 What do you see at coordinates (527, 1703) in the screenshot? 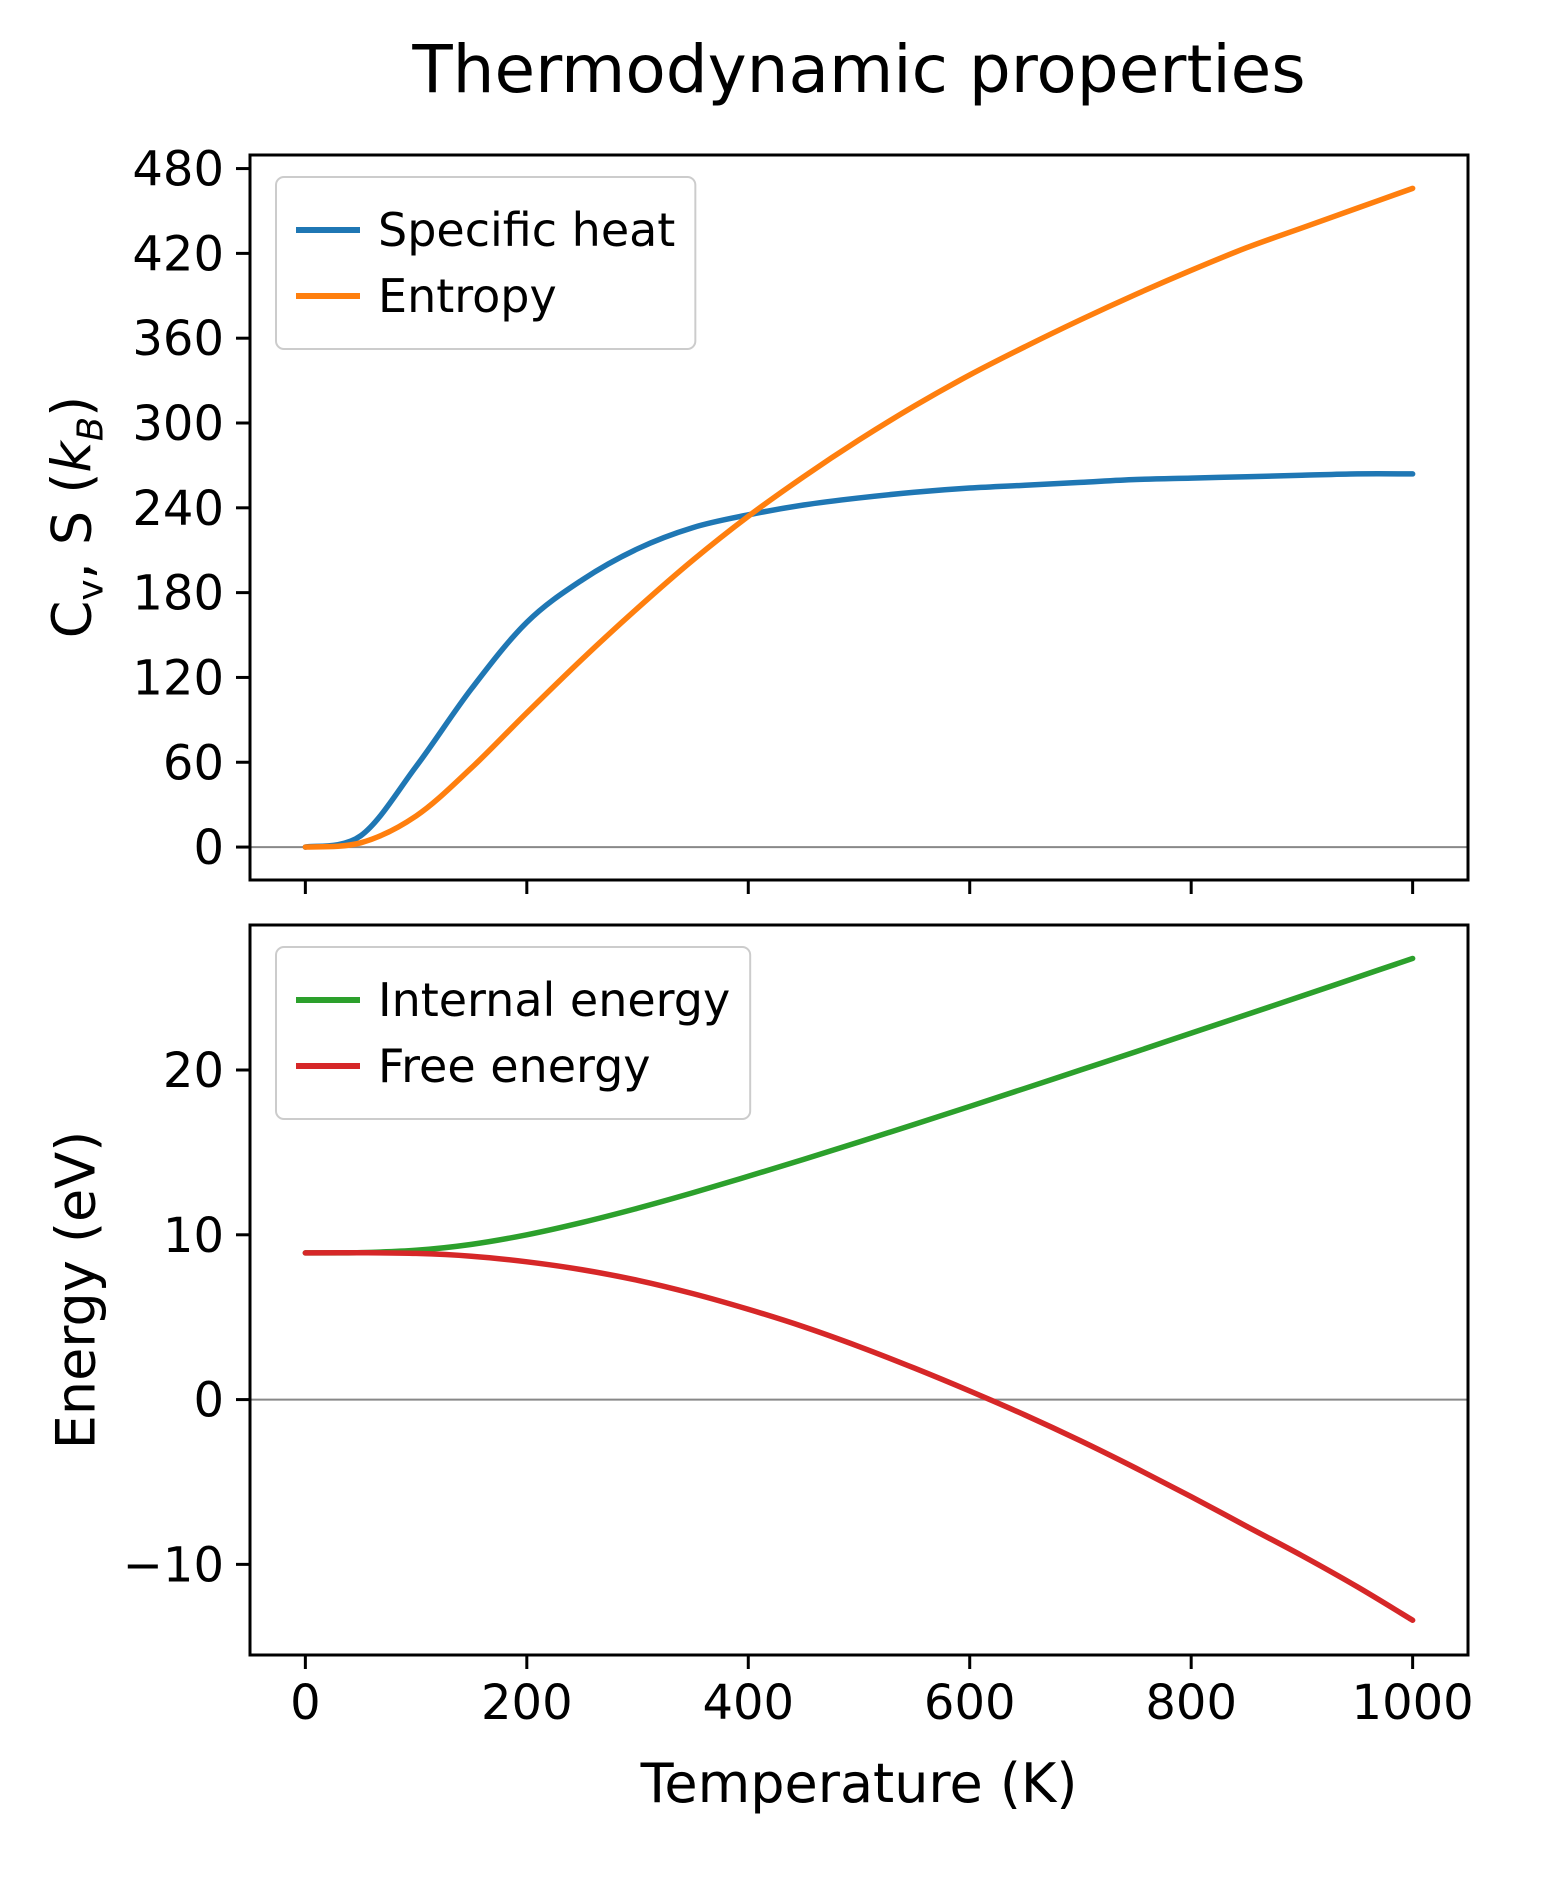
I see `x-tick-label: 200` at bounding box center [527, 1703].